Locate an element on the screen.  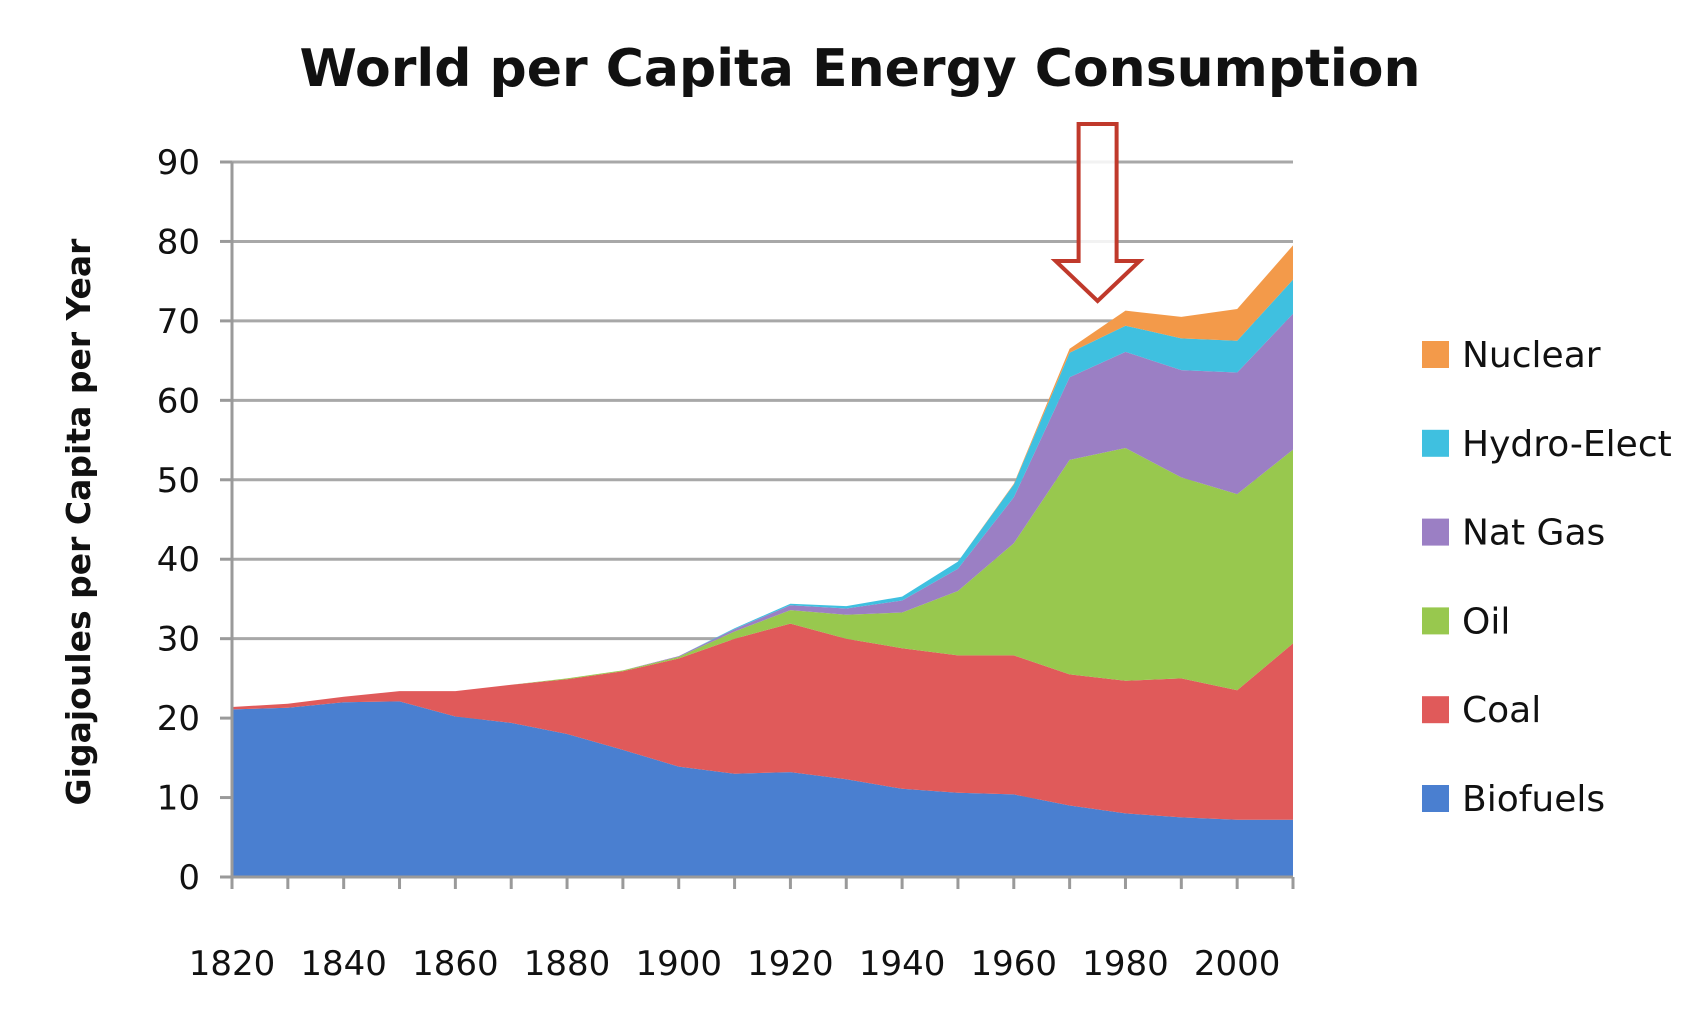
x-tick-label: 1840 is located at coordinates (343, 964).